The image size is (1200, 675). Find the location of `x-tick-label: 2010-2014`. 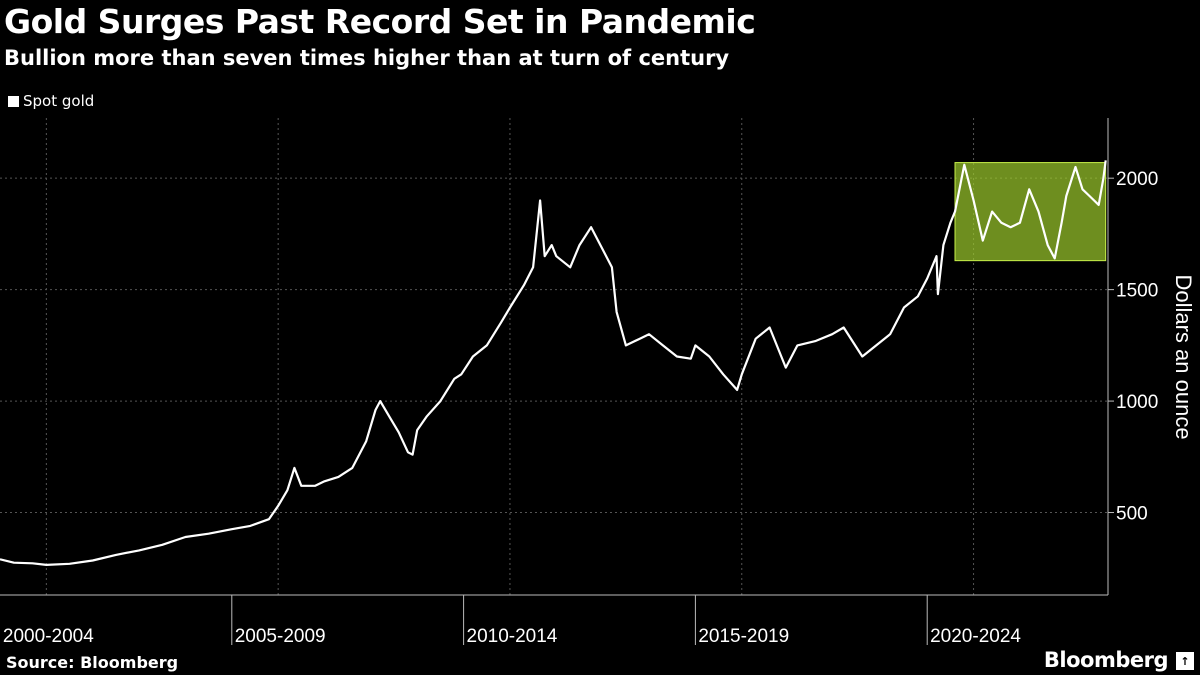

x-tick-label: 2010-2014 is located at coordinates (512, 636).